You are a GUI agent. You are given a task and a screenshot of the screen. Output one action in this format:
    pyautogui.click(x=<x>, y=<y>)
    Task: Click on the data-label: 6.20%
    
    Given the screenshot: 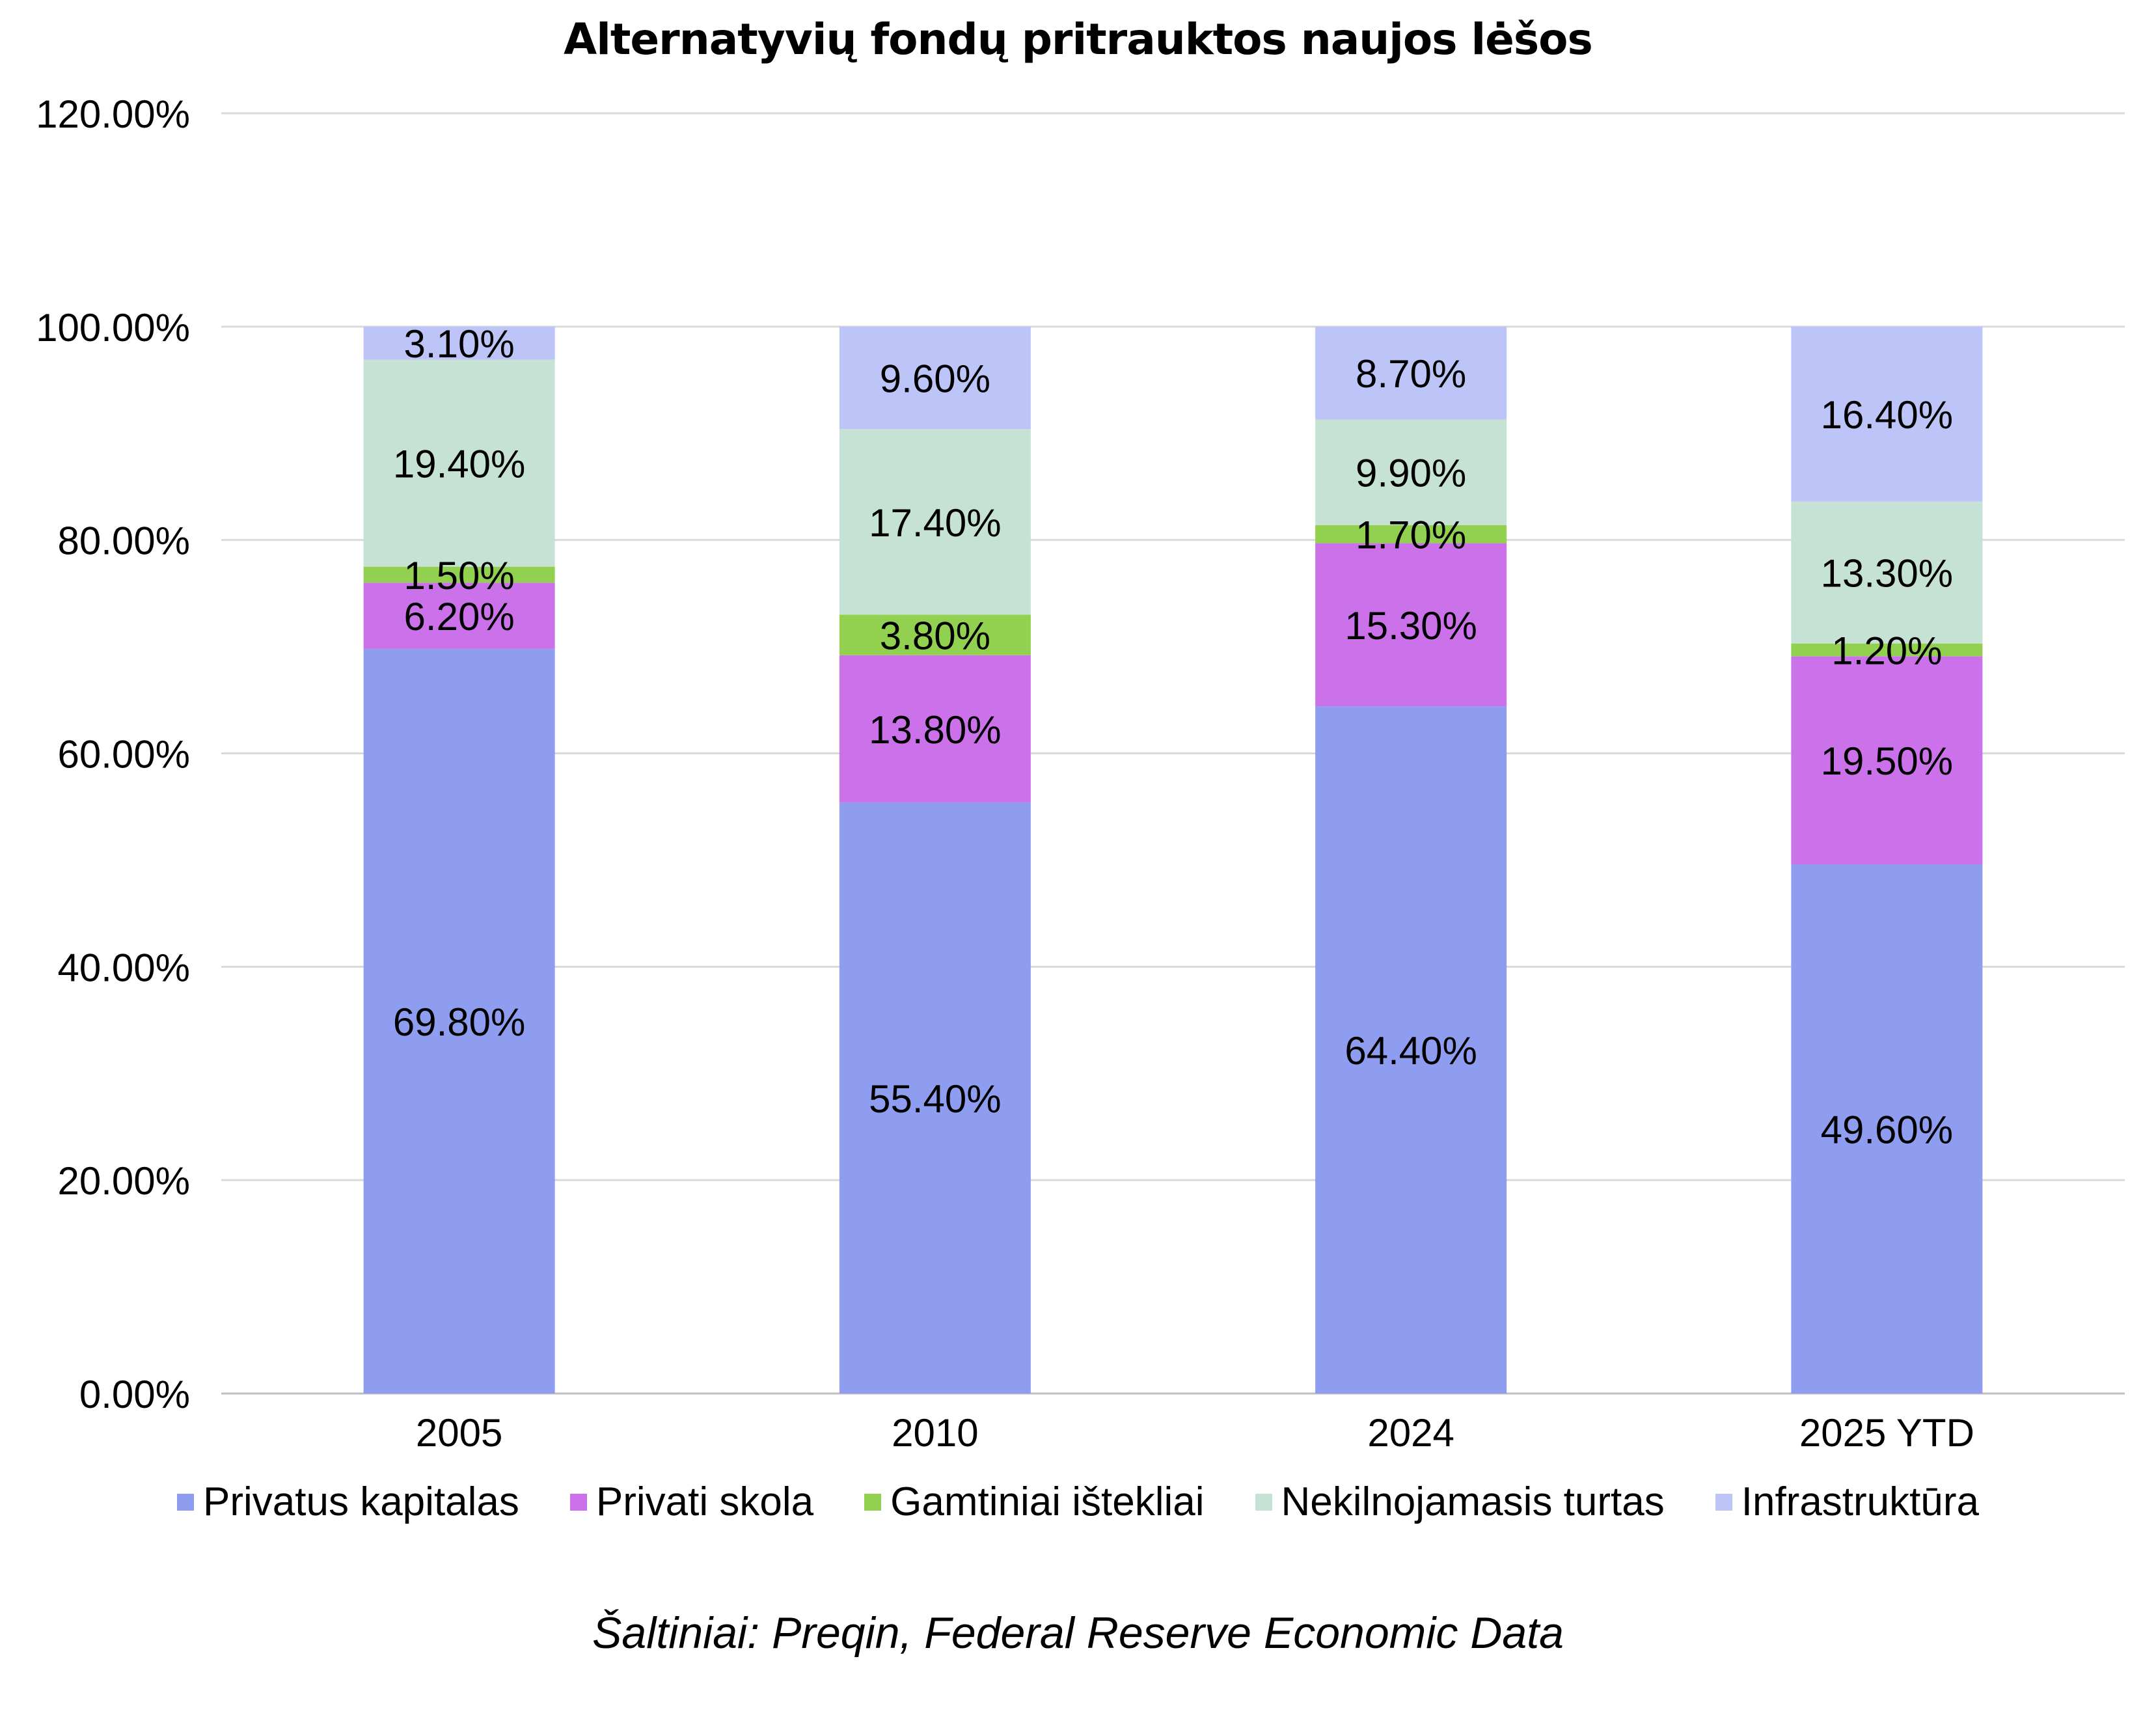 What is the action you would take?
    pyautogui.click(x=459, y=616)
    